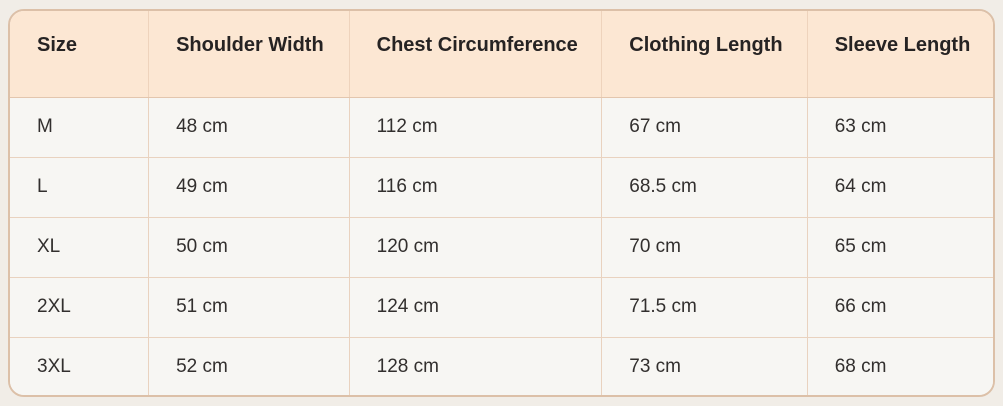 The image size is (1003, 406). What do you see at coordinates (704, 366) in the screenshot?
I see `measurement-cell: 73 cm` at bounding box center [704, 366].